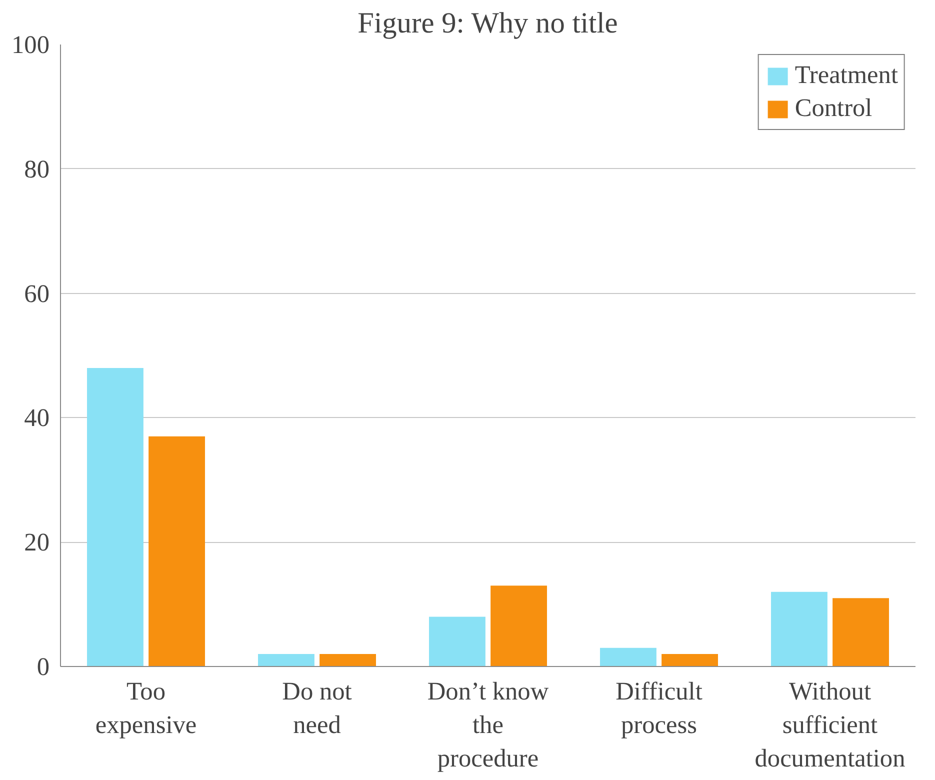 This screenshot has height=780, width=935. I want to click on legend-label: Treatment, so click(846, 75).